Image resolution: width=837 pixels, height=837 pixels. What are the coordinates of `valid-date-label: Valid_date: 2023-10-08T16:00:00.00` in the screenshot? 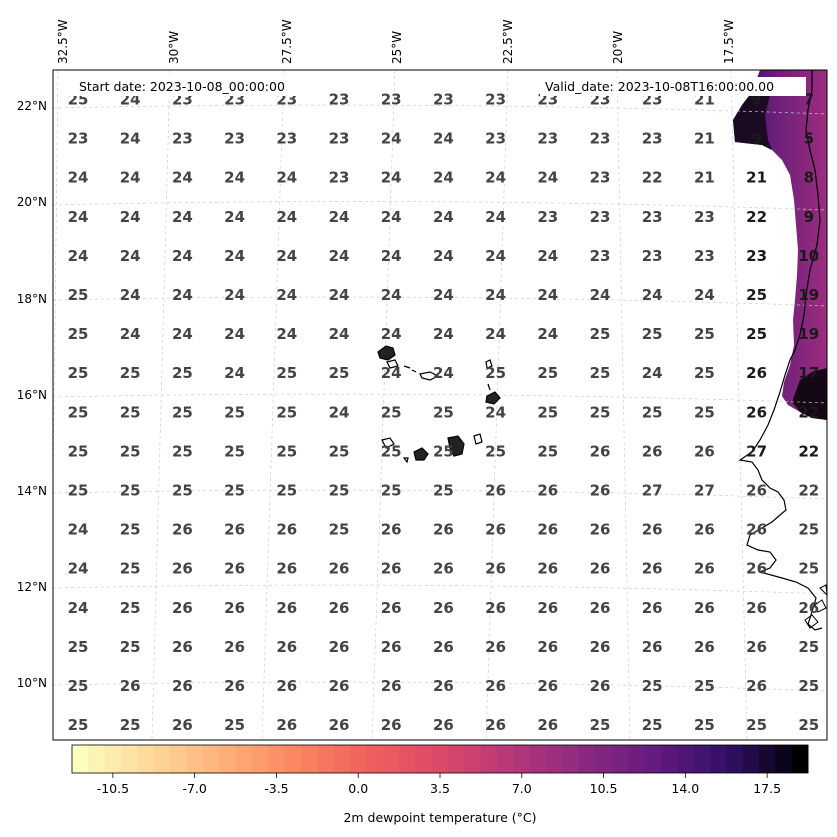 It's located at (659, 86).